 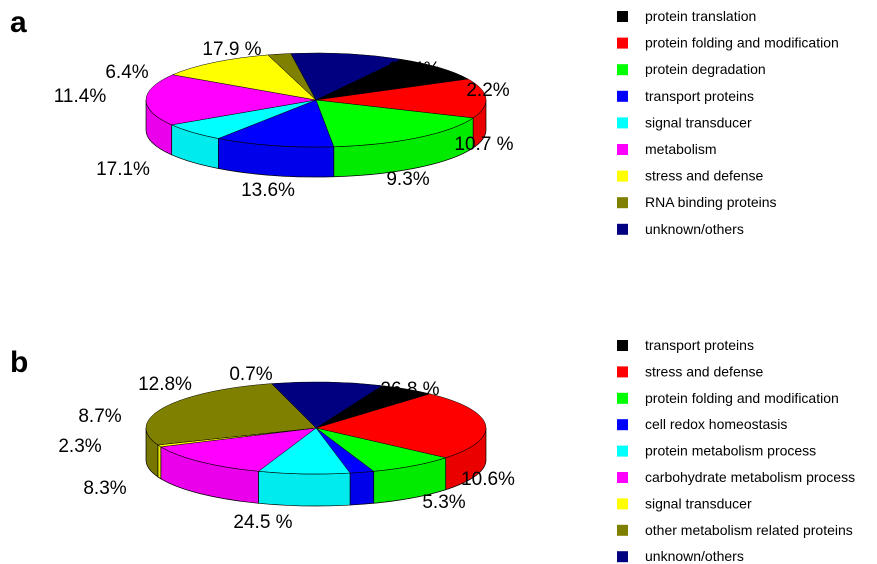 I want to click on legend-label: protein degradation, so click(x=705, y=69).